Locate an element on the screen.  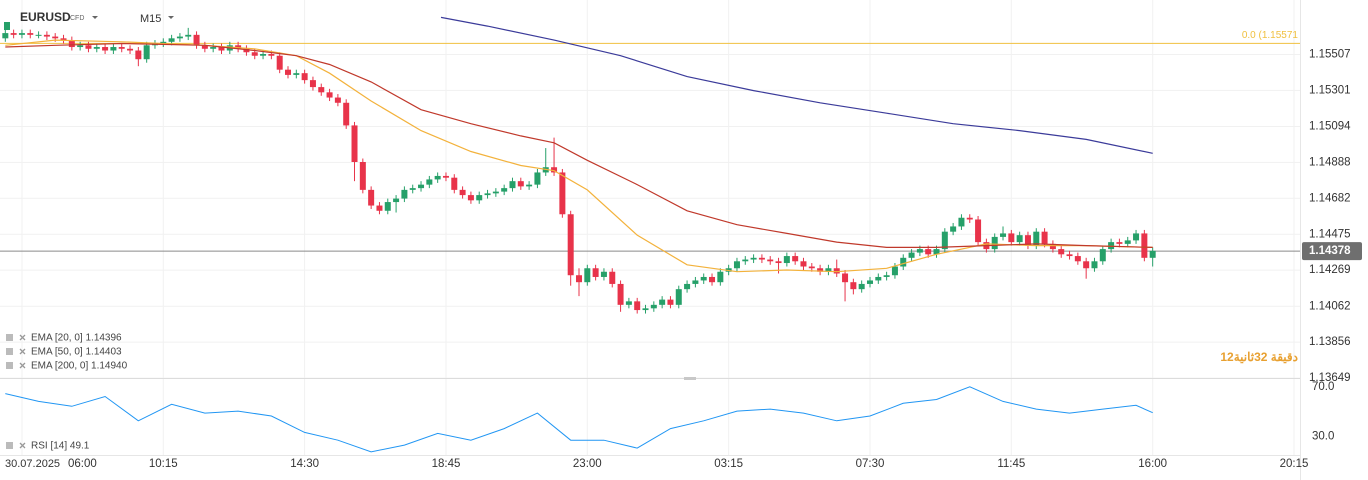
ema-line is located at coordinates (796, 85).